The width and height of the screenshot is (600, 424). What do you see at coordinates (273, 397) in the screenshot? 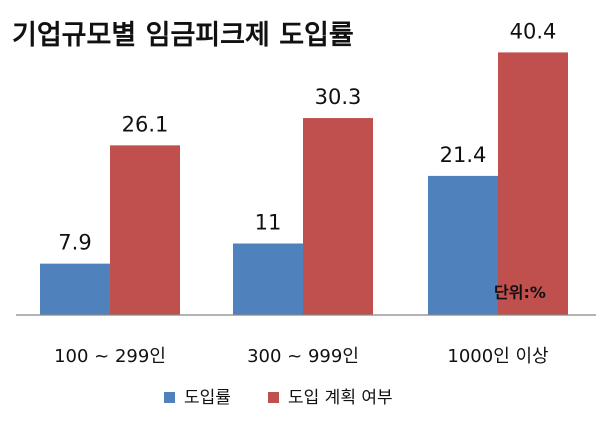
I see `legend-swatch-plan` at bounding box center [273, 397].